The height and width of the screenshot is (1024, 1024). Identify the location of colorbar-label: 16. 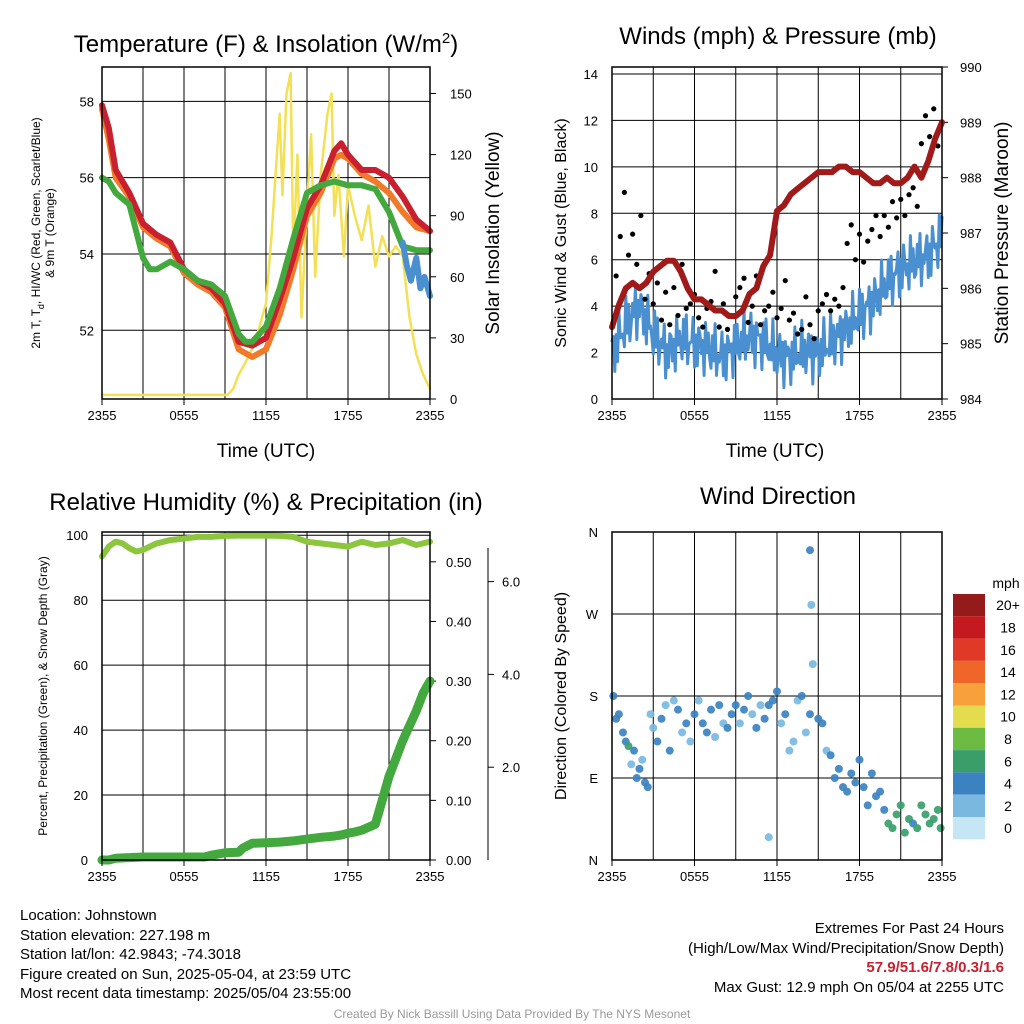
(1008, 650).